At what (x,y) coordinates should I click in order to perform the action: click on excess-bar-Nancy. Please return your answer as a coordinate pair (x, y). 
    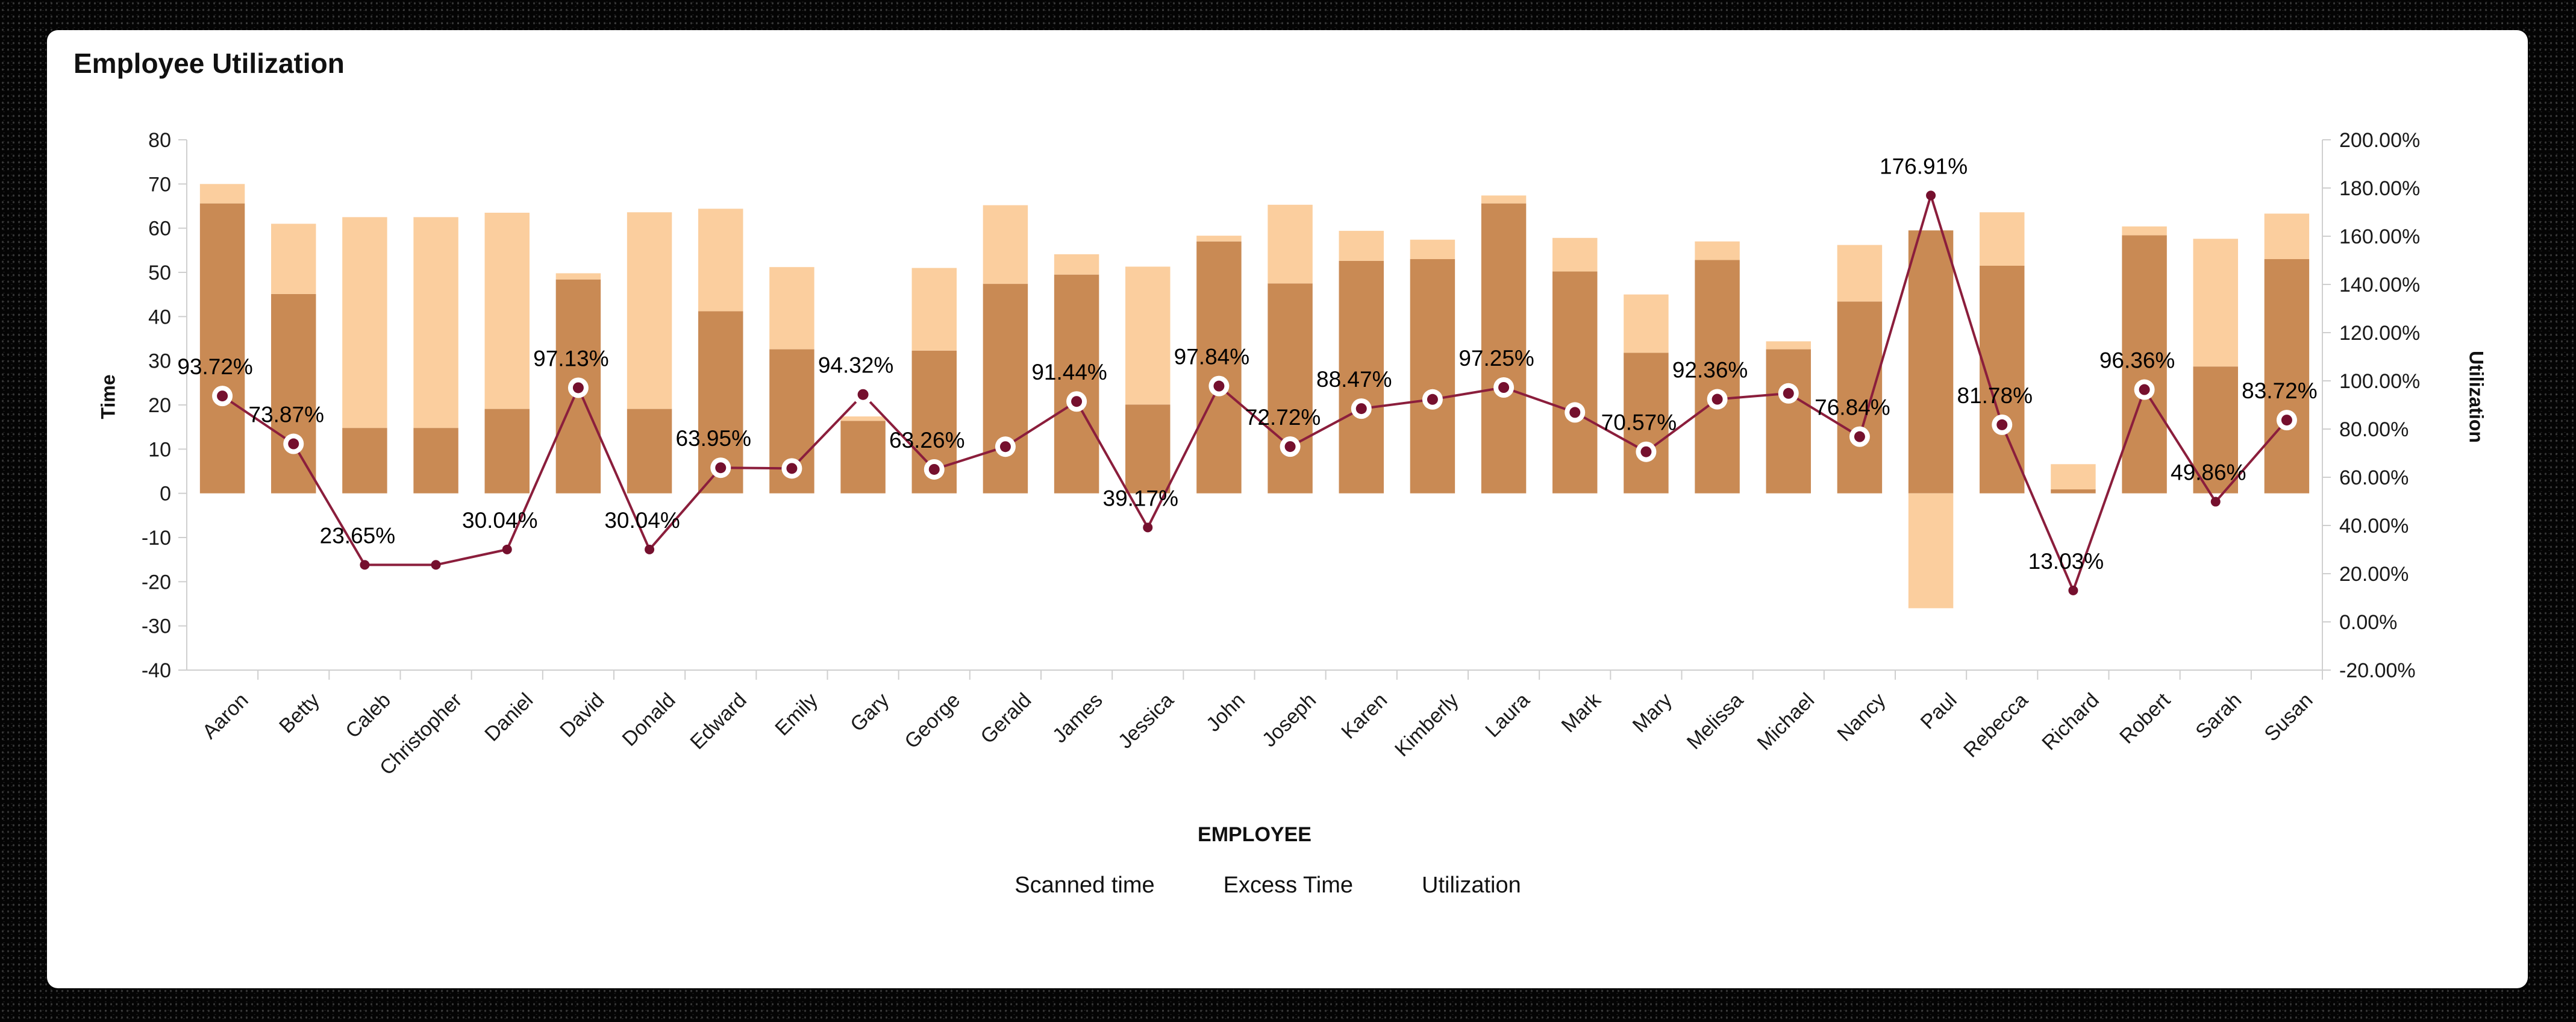
    Looking at the image, I should click on (1860, 273).